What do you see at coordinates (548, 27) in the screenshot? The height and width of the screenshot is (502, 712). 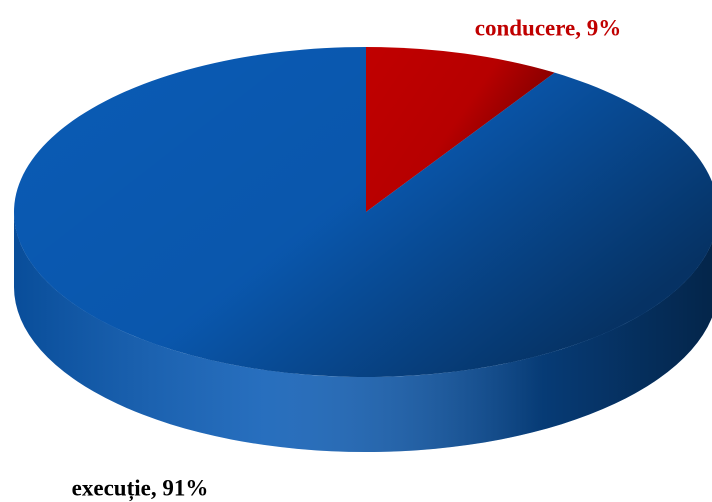 I see `data-label: conducere, 9%` at bounding box center [548, 27].